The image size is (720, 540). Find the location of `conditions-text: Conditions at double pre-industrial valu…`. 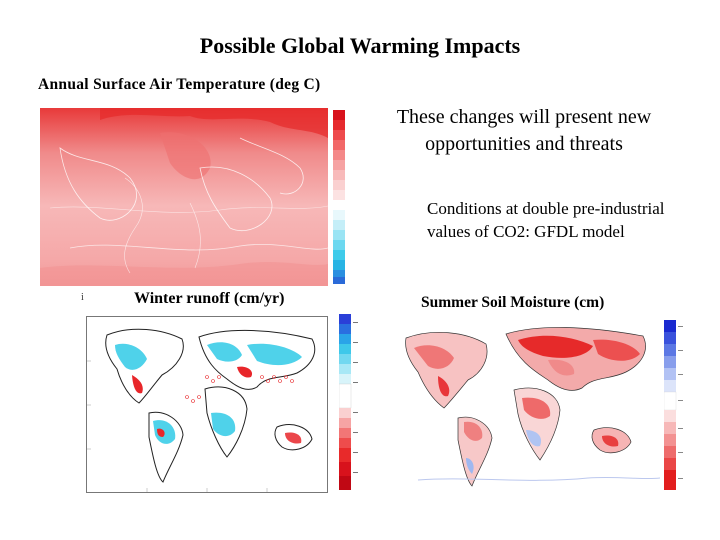

conditions-text: Conditions at double pre-industrial valu… is located at coordinates (546, 220).